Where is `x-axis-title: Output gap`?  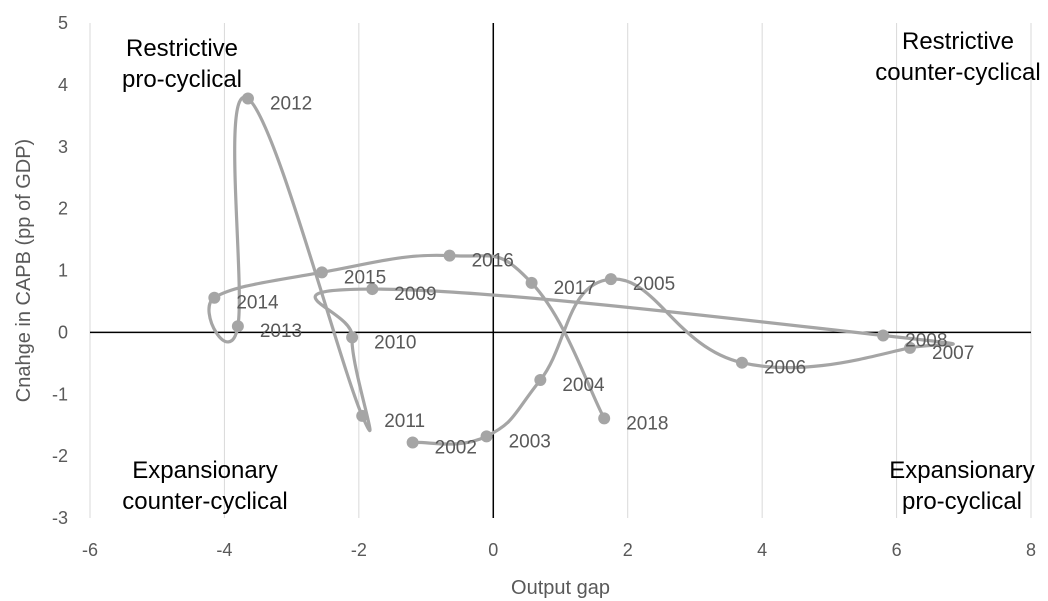
x-axis-title: Output gap is located at coordinates (560, 588).